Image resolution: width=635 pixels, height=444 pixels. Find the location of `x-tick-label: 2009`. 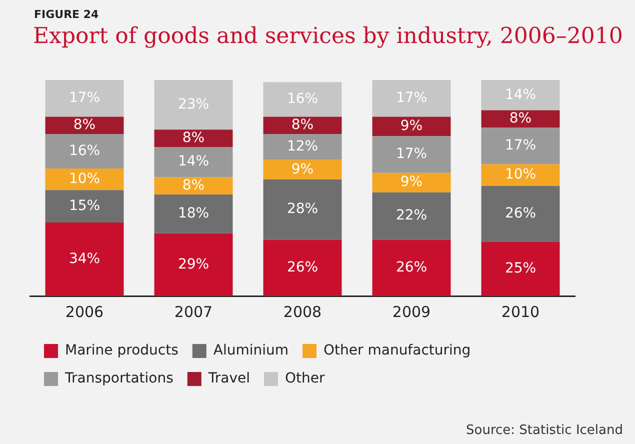

x-tick-label: 2009 is located at coordinates (411, 311).